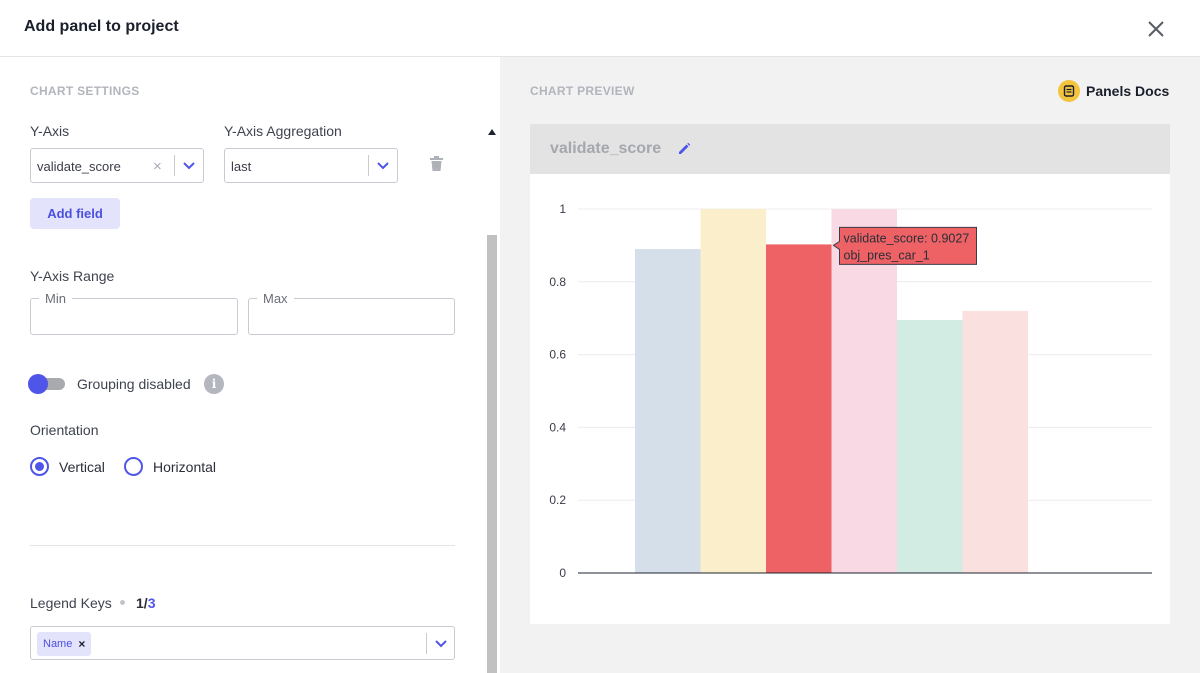  Describe the element at coordinates (241, 166) in the screenshot. I see `y-axis-aggregation-value: last` at that location.